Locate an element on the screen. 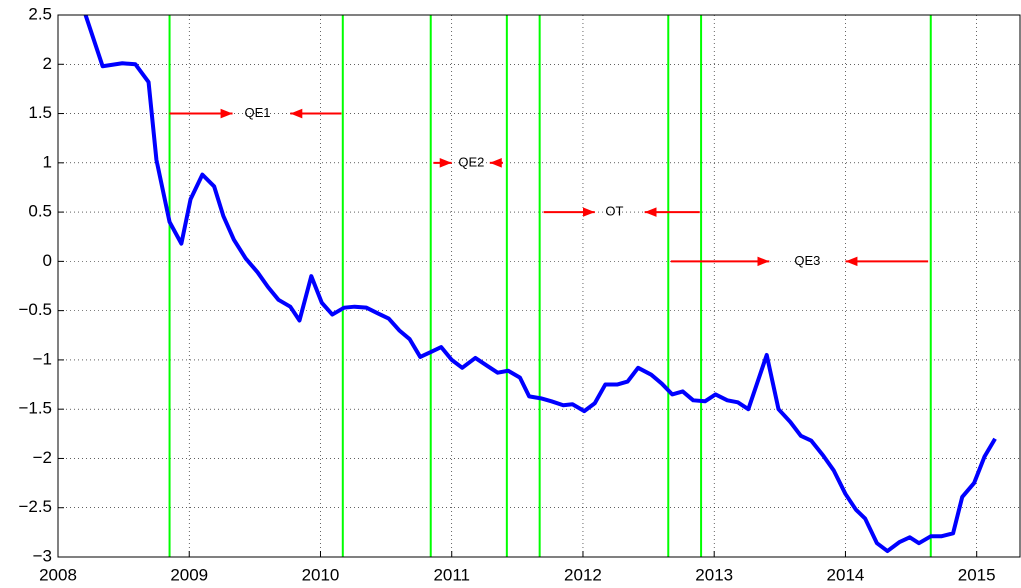 The image size is (1021, 588). x-tick-label: 2011 is located at coordinates (451, 574).